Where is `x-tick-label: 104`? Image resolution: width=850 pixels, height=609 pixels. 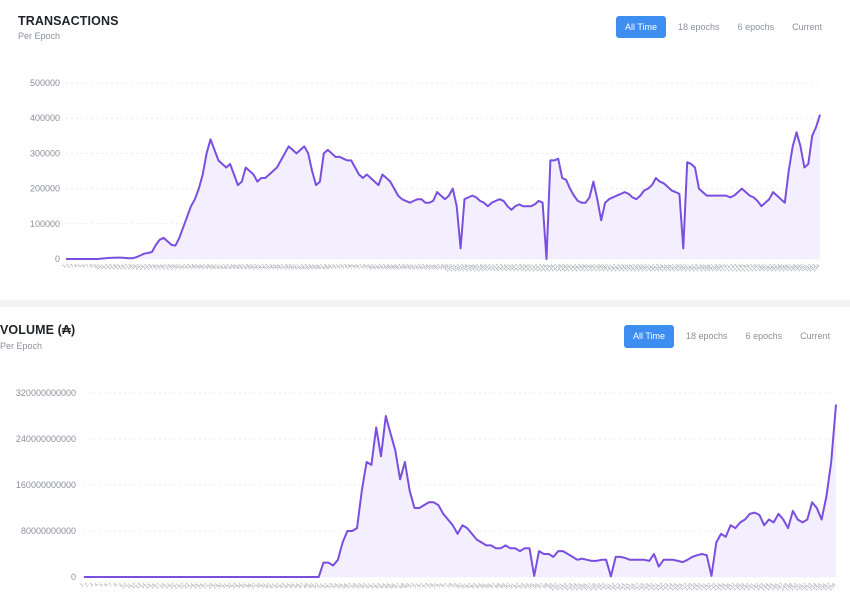
x-tick-label: 104 is located at coordinates (465, 268).